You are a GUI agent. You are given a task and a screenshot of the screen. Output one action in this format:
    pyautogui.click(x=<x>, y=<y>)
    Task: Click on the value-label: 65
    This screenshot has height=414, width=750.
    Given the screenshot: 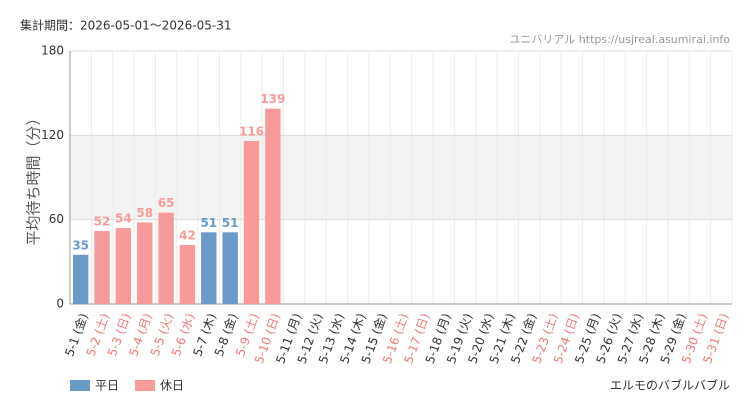 What is the action you would take?
    pyautogui.click(x=166, y=203)
    